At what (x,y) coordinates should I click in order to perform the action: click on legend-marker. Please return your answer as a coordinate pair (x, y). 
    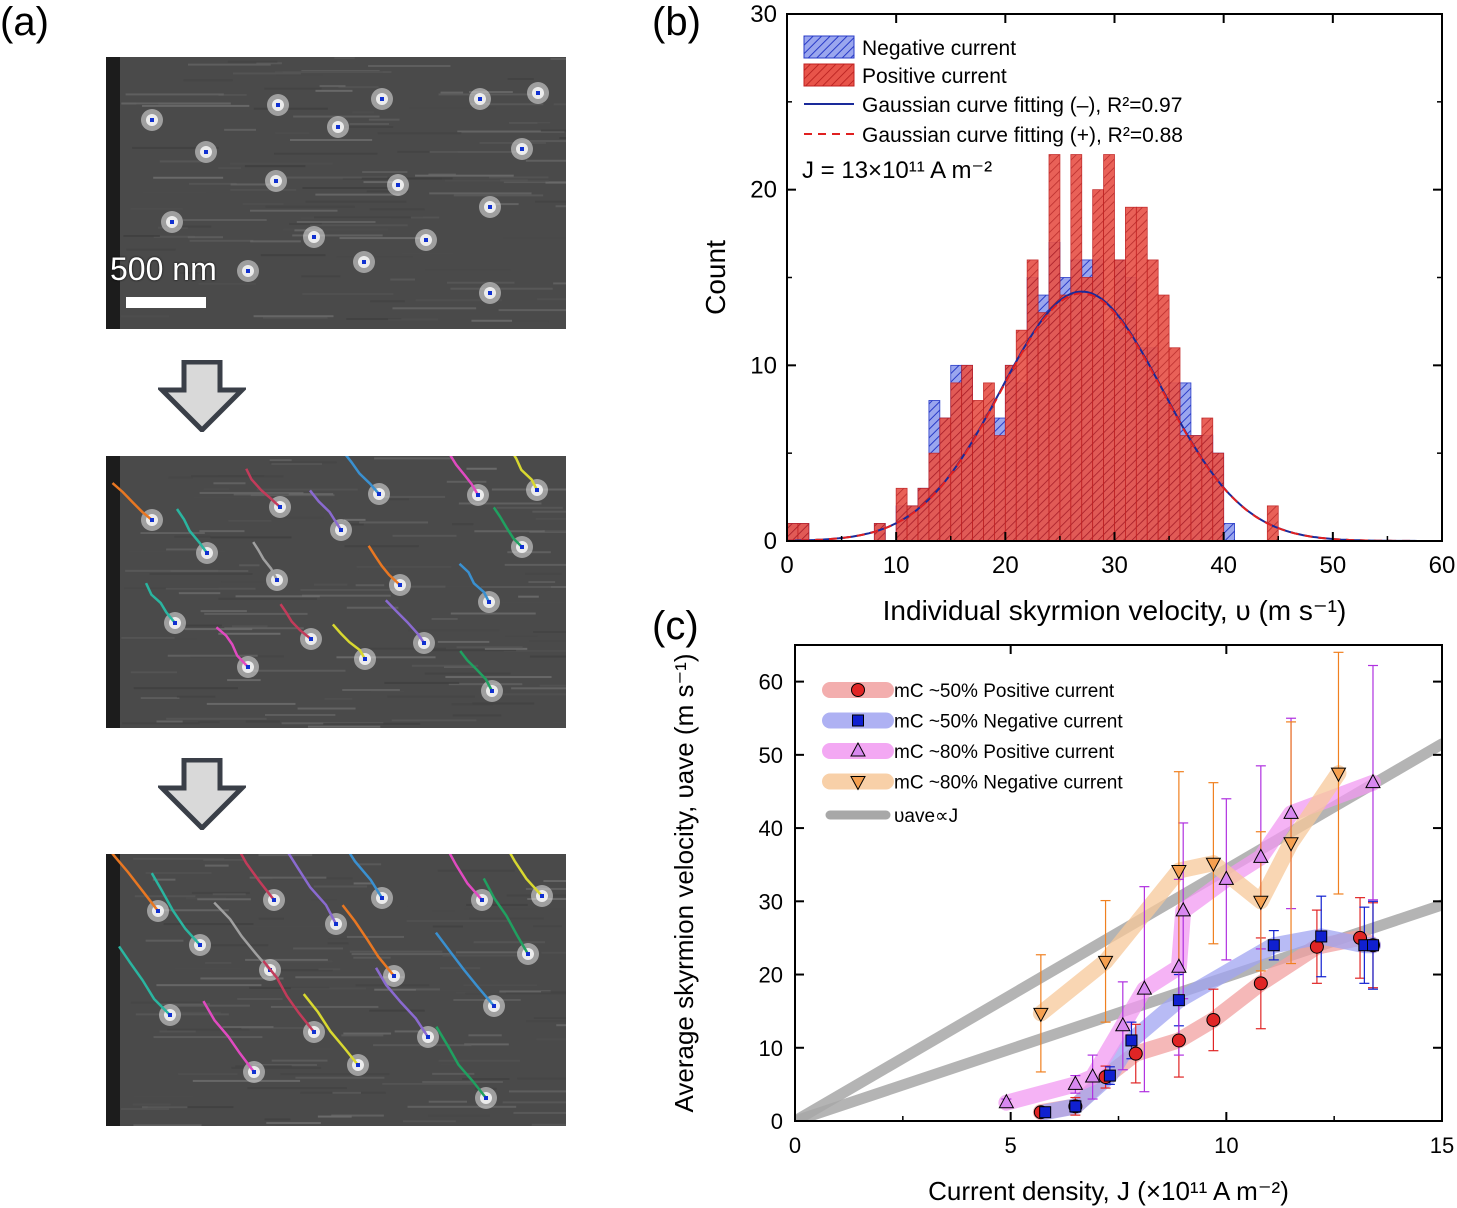
    Looking at the image, I should click on (858, 720).